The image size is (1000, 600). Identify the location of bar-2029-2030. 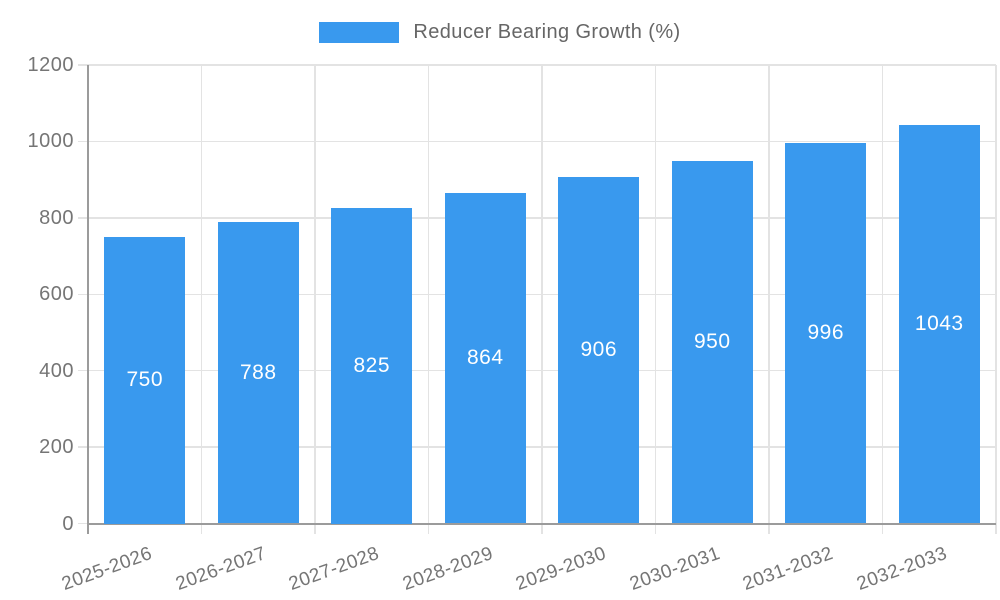
(599, 350).